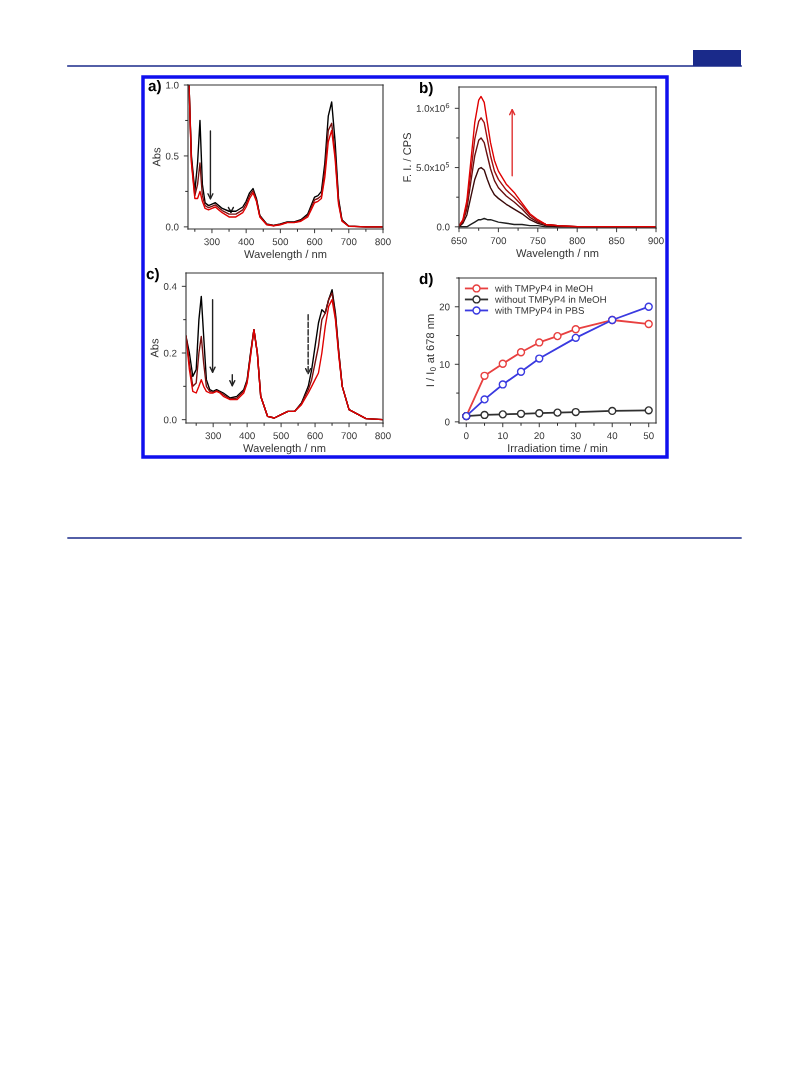  I want to click on legend-label: with TMPyP4 in PBS, so click(539, 311).